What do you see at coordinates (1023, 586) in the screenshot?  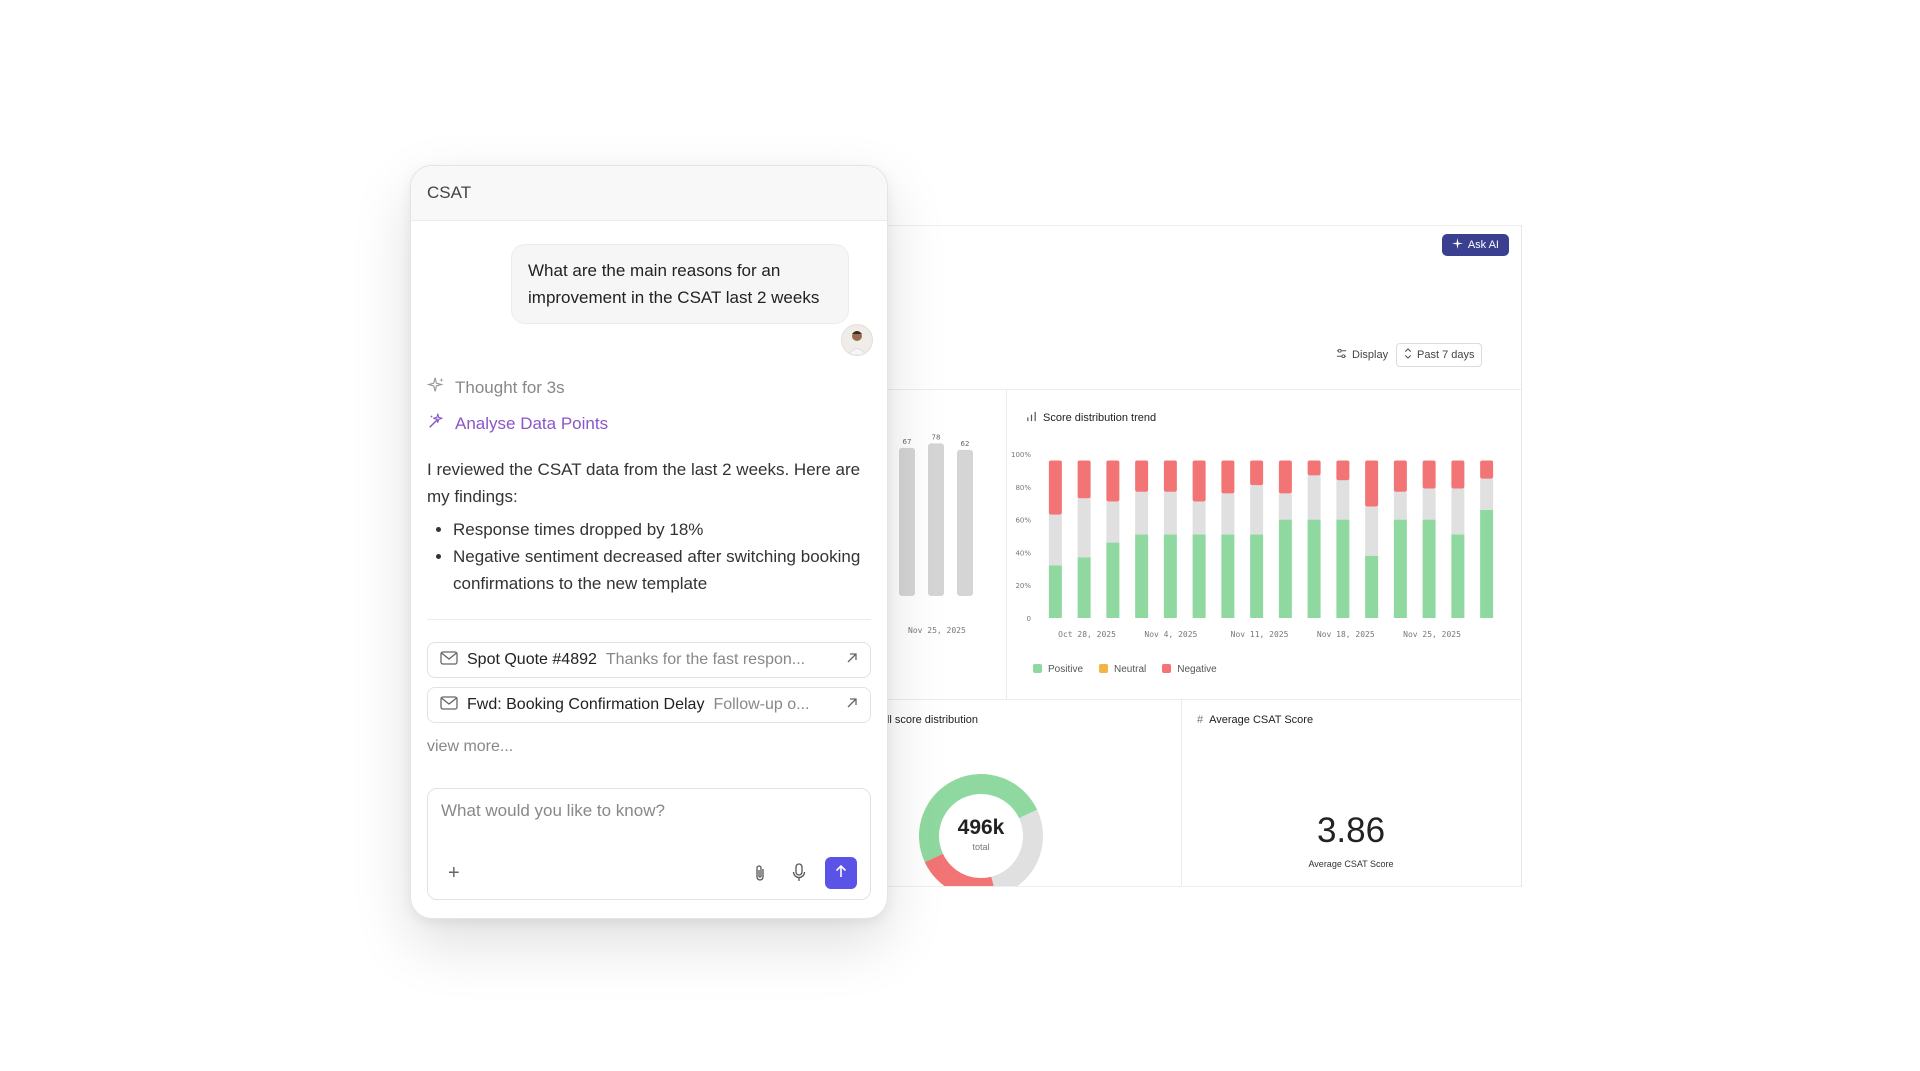 I see `y-tick-label: 20%` at bounding box center [1023, 586].